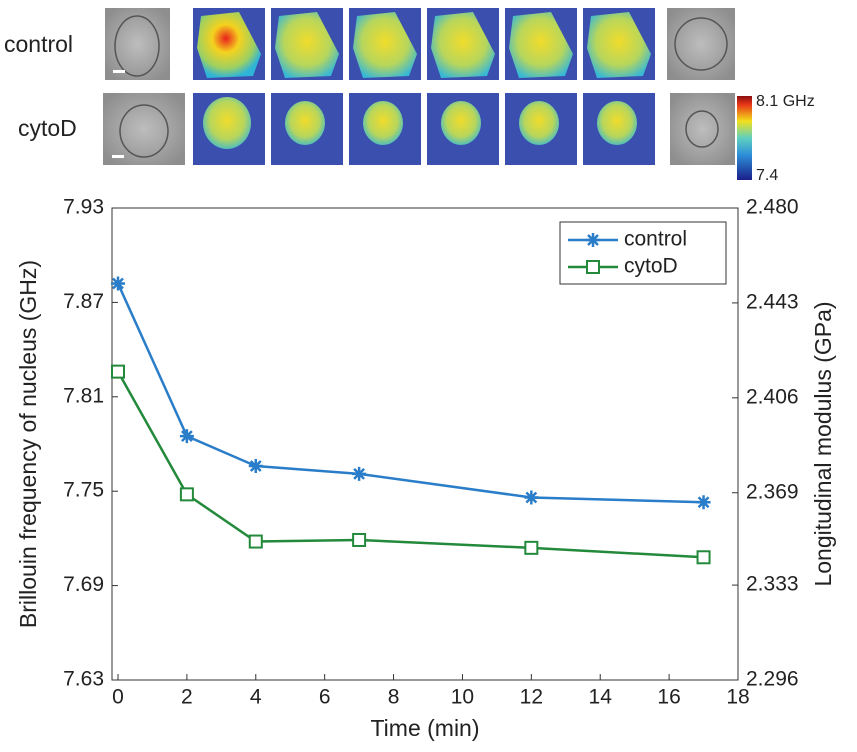 Image resolution: width=857 pixels, height=752 pixels. Describe the element at coordinates (325, 697) in the screenshot. I see `x-tick-label: 6` at that location.